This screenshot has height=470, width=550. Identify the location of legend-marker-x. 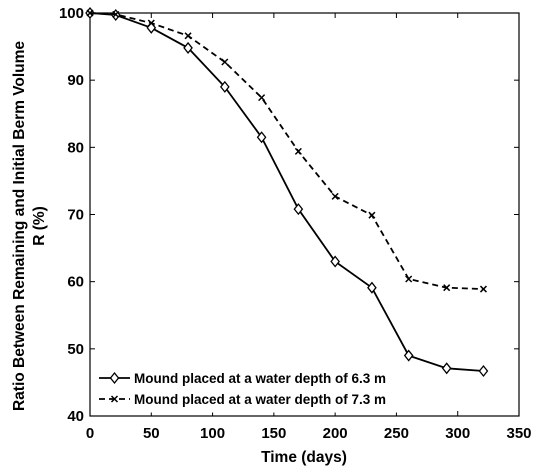
(114, 399).